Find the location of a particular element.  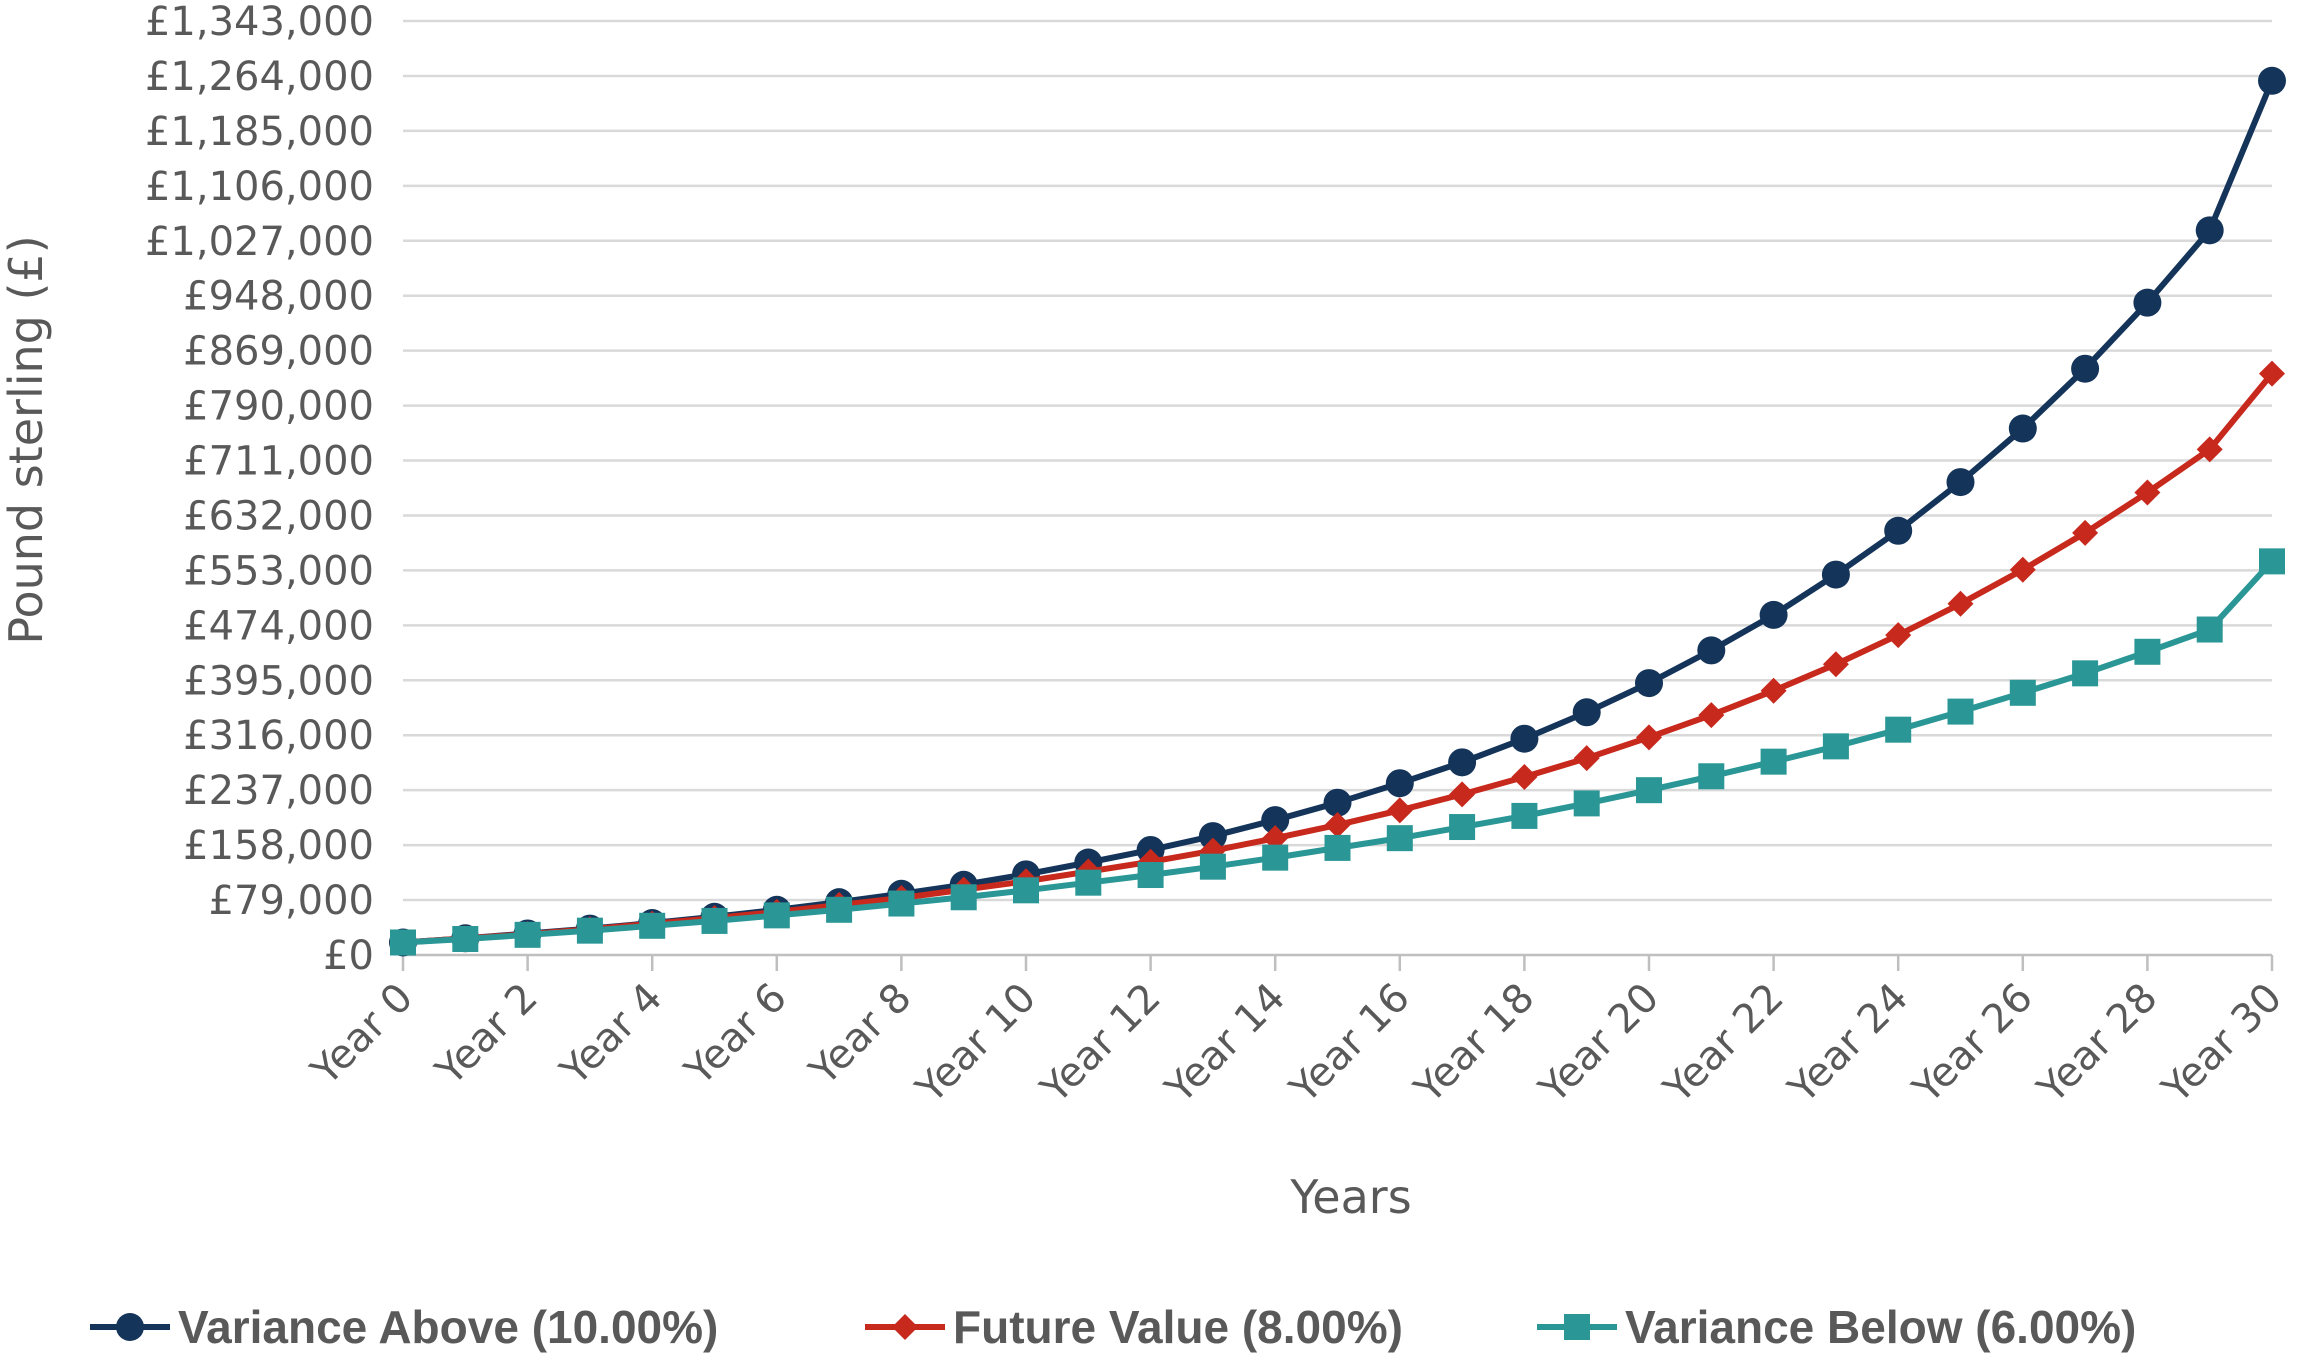

x-tick-label: Year 10 is located at coordinates (976, 1044).